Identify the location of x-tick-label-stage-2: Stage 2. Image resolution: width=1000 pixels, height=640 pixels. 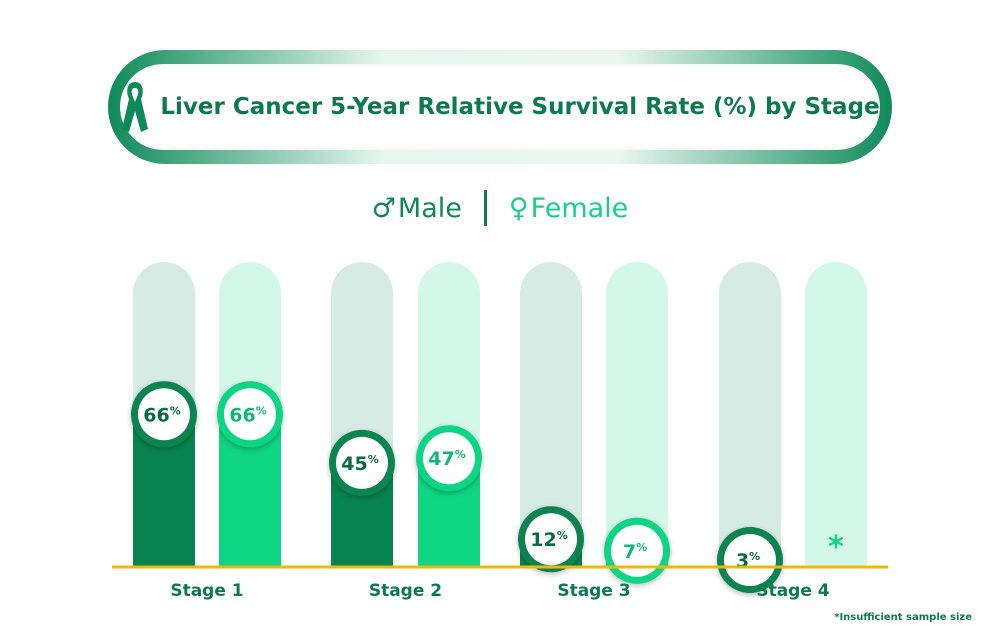
(405, 591).